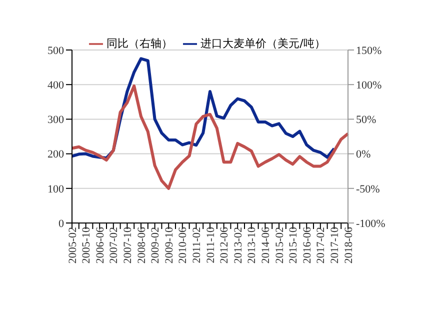  What do you see at coordinates (61, 224) in the screenshot?
I see `y-tick-label: 0` at bounding box center [61, 224].